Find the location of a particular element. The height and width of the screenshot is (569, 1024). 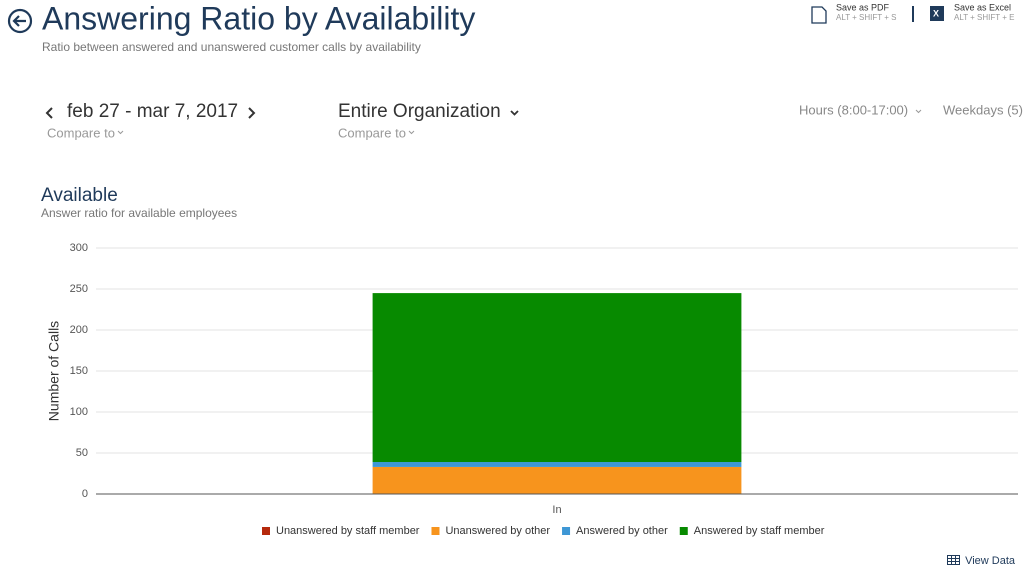

save-pdf: Save as PDF ALT + SHIFT + S is located at coordinates (853, 13).